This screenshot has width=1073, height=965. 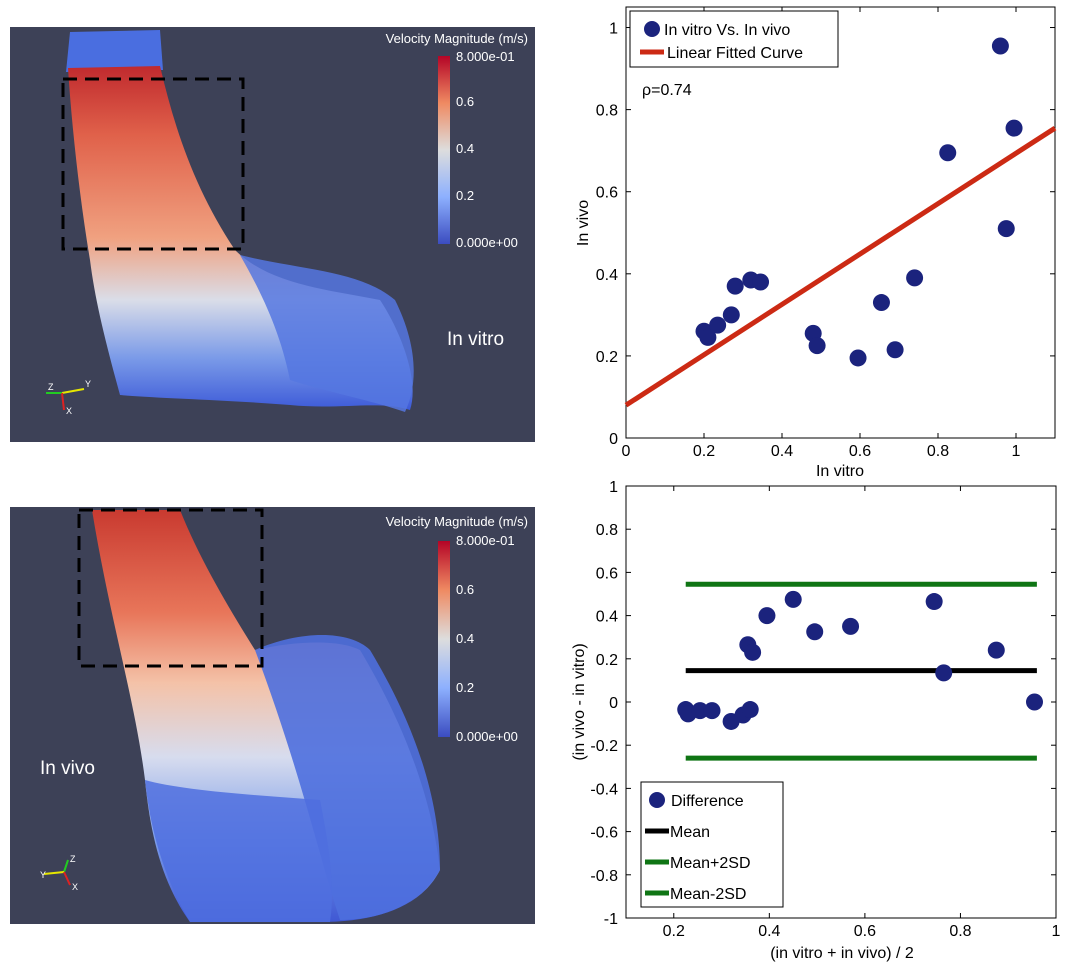 What do you see at coordinates (604, 833) in the screenshot?
I see `y-tick-label: -0.6` at bounding box center [604, 833].